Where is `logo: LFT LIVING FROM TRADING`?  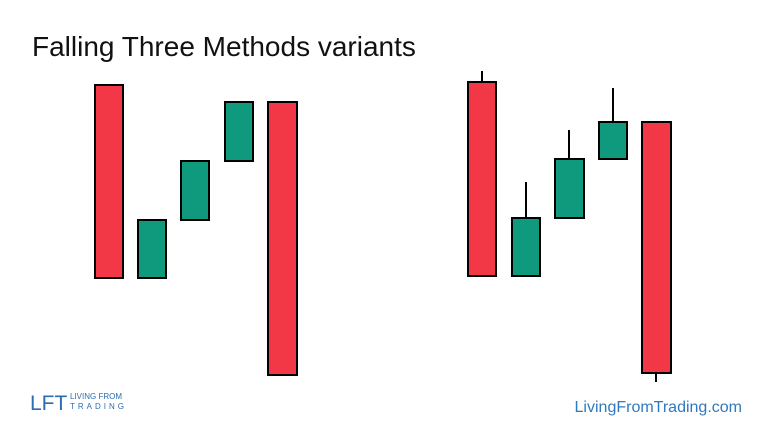
logo: LFT LIVING FROM TRADING is located at coordinates (78, 403).